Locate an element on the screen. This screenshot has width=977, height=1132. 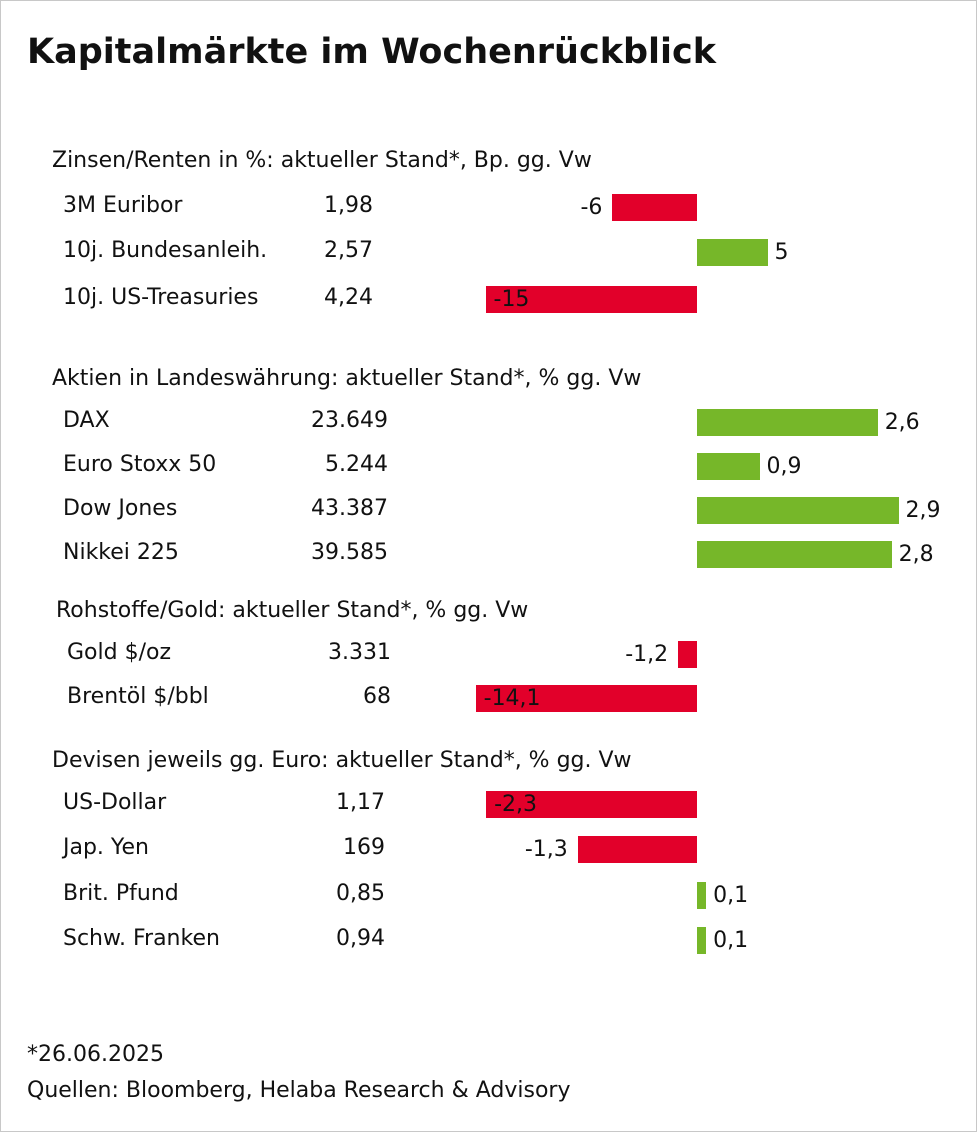
change-label: -15 is located at coordinates (511, 299).